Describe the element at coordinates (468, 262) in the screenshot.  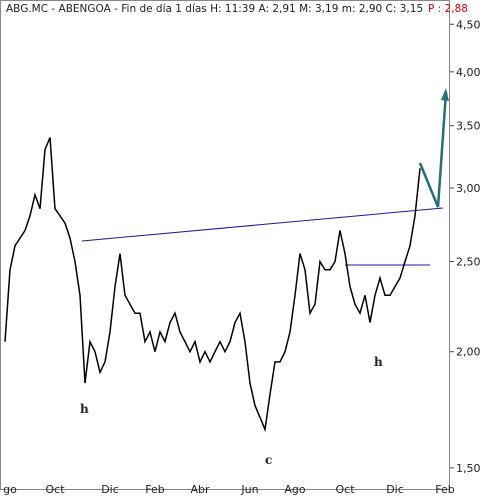
I see `y-tick-label: 2,50` at that location.